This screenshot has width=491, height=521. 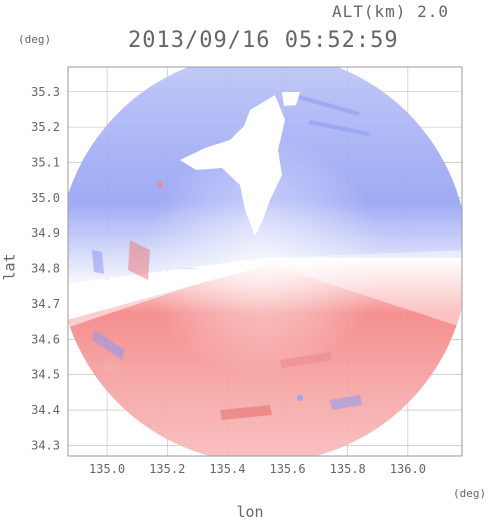 What do you see at coordinates (250, 512) in the screenshot?
I see `x-axis-label: lon` at bounding box center [250, 512].